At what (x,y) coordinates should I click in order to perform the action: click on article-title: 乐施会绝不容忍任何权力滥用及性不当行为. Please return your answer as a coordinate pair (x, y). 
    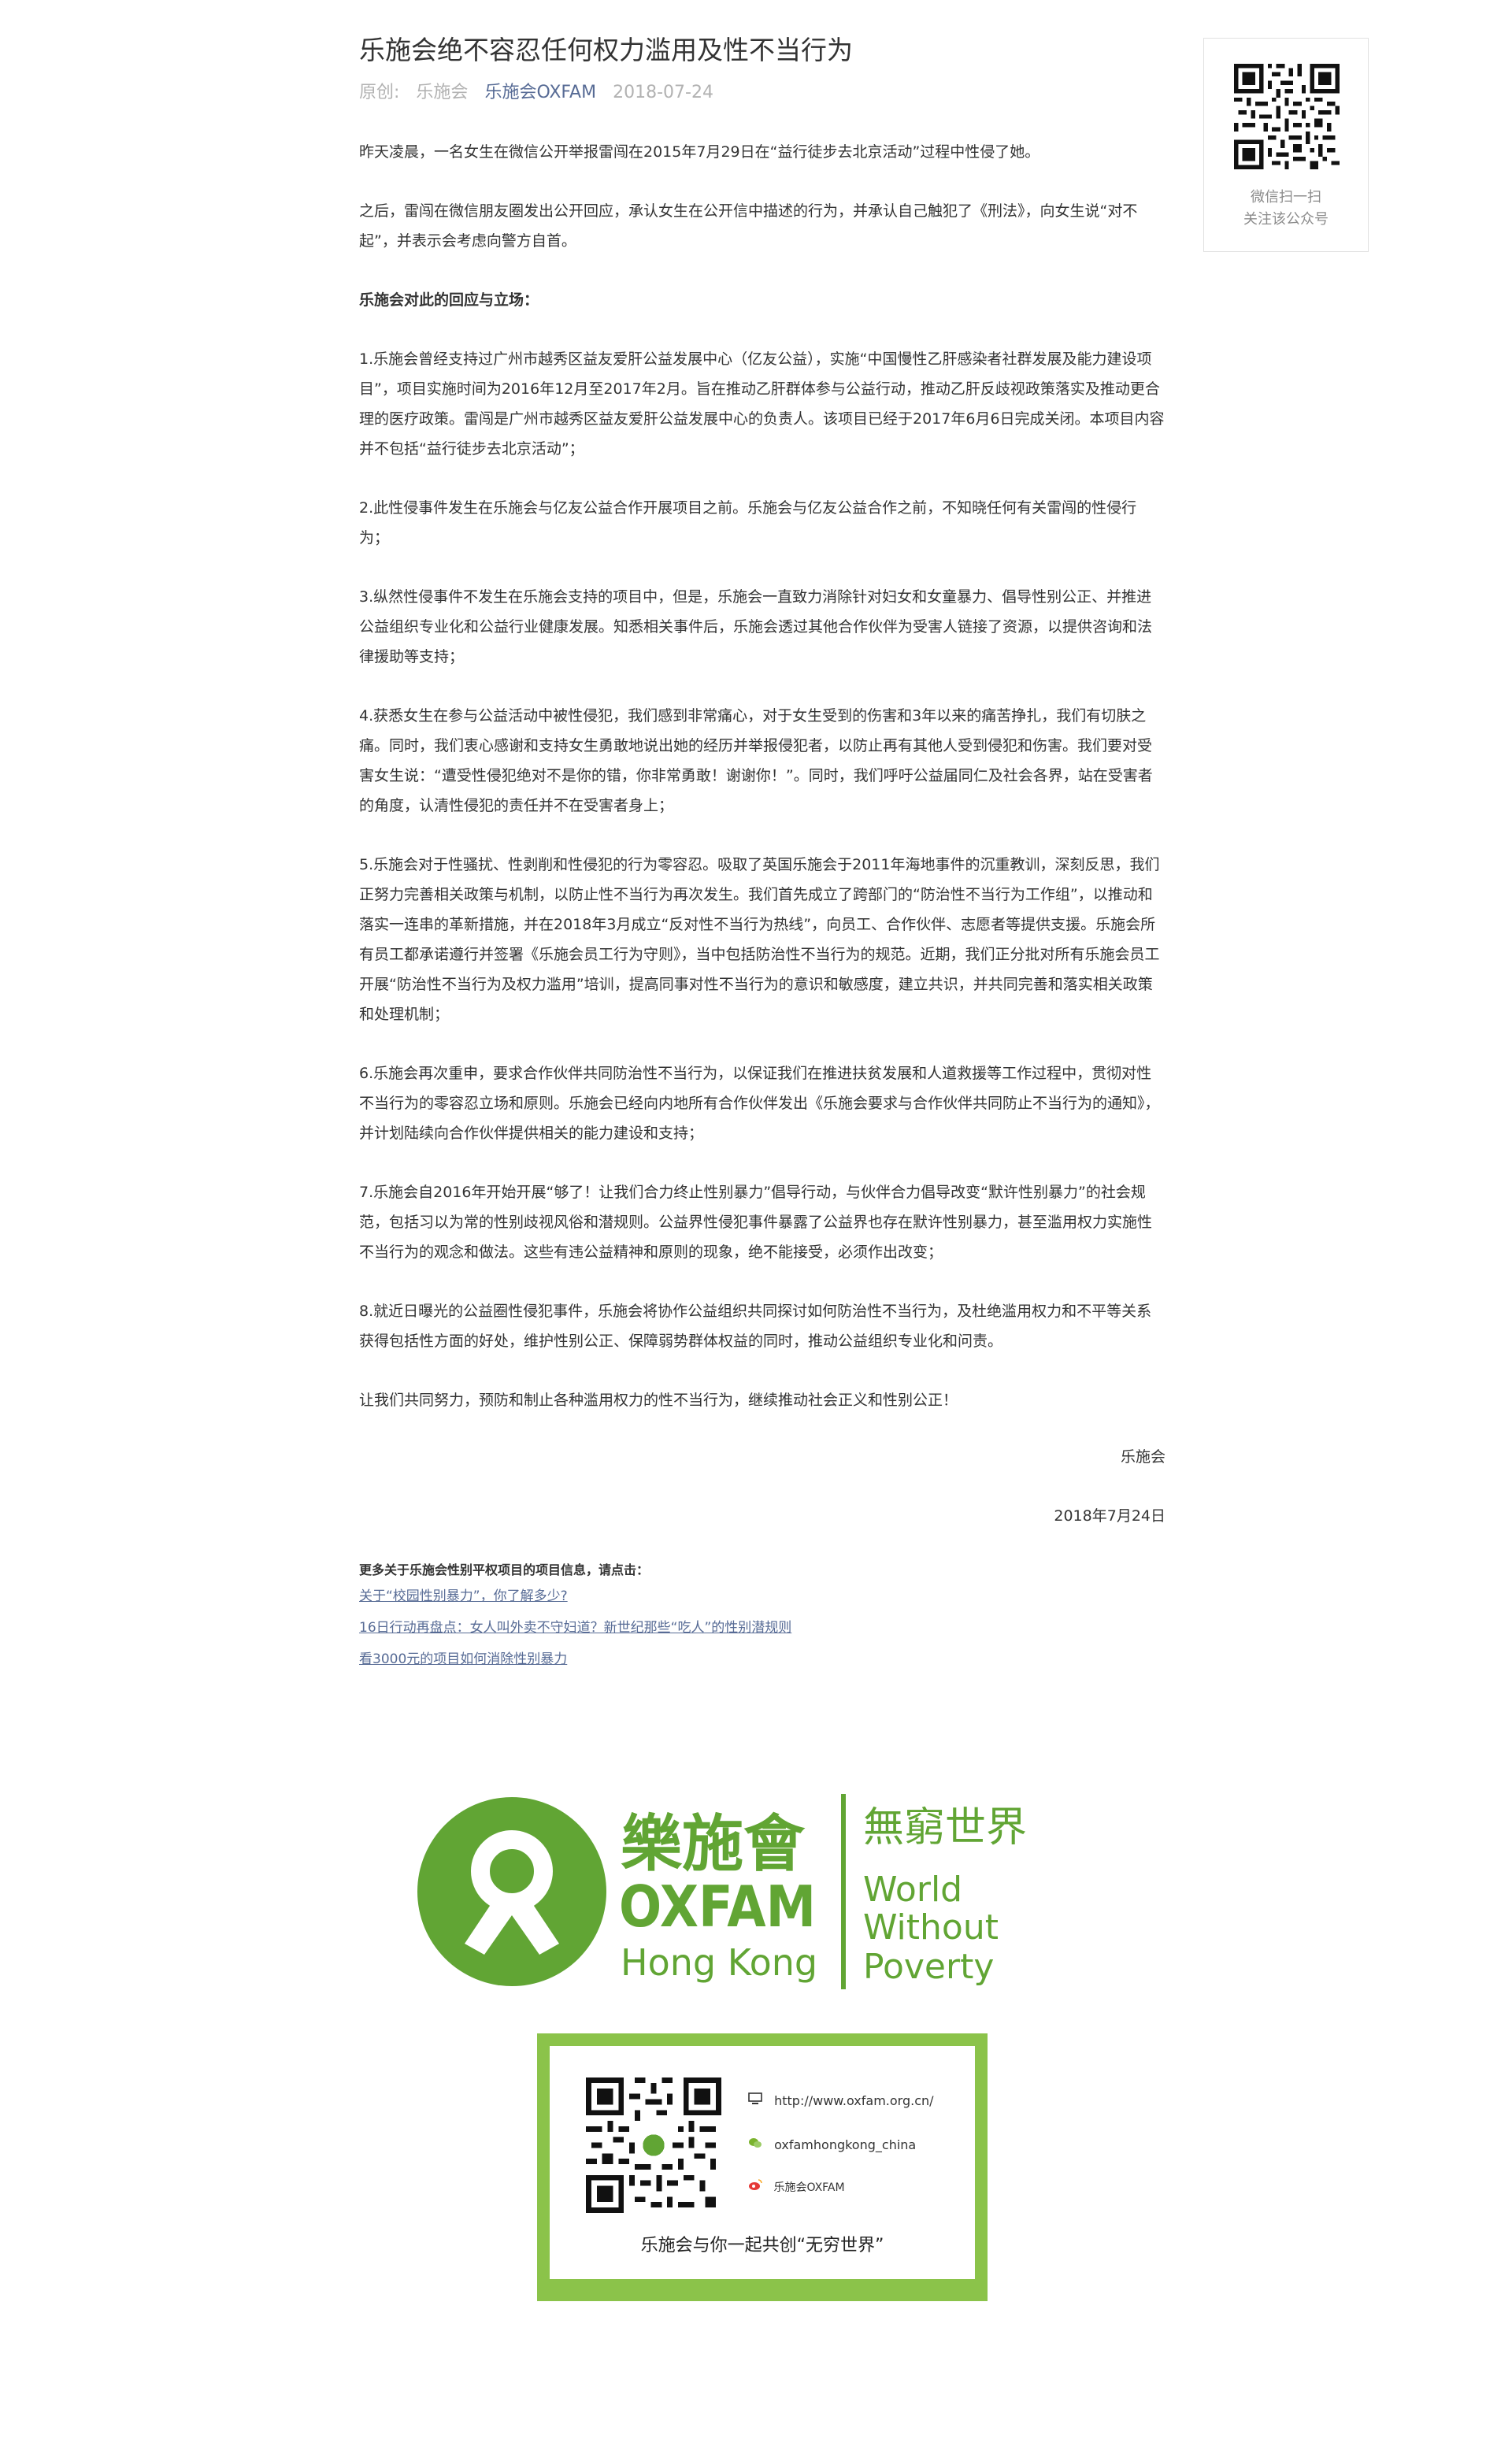
    Looking at the image, I should click on (606, 50).